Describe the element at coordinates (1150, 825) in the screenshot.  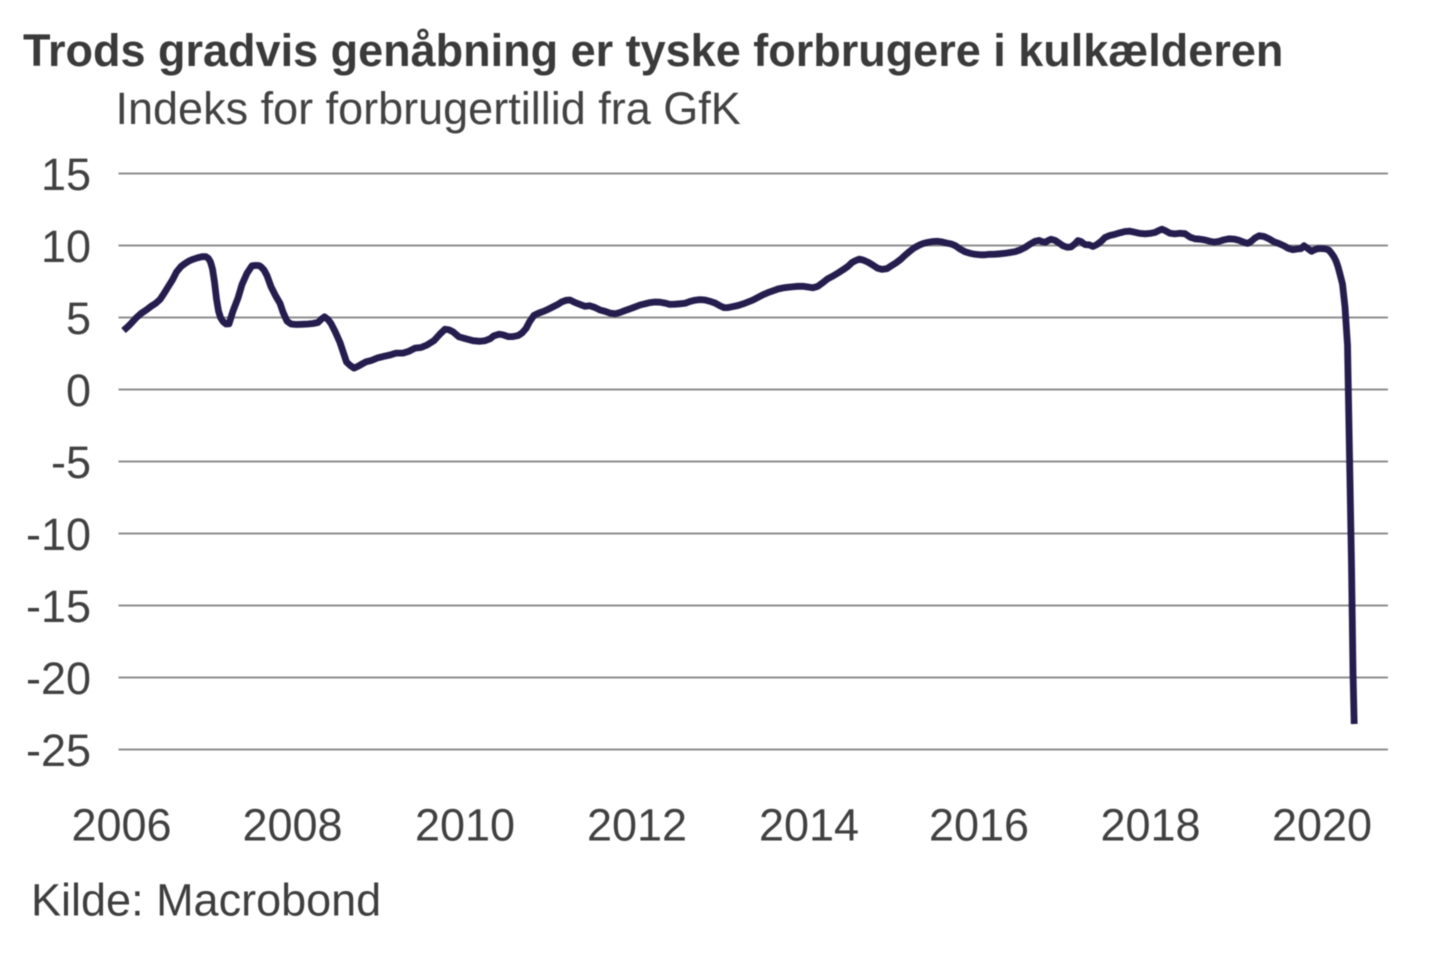
I see `svg-text: 2018` at that location.